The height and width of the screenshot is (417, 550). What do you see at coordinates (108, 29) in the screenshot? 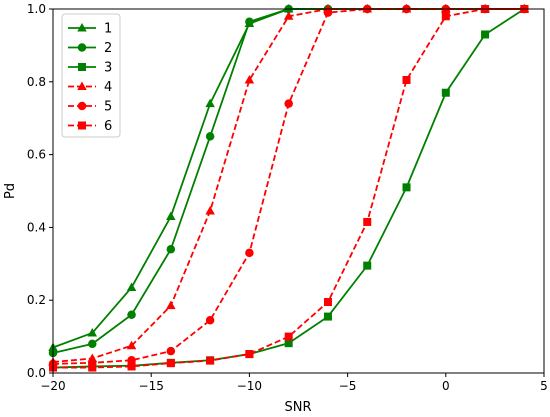
I see `legend-entry: 1` at bounding box center [108, 29].